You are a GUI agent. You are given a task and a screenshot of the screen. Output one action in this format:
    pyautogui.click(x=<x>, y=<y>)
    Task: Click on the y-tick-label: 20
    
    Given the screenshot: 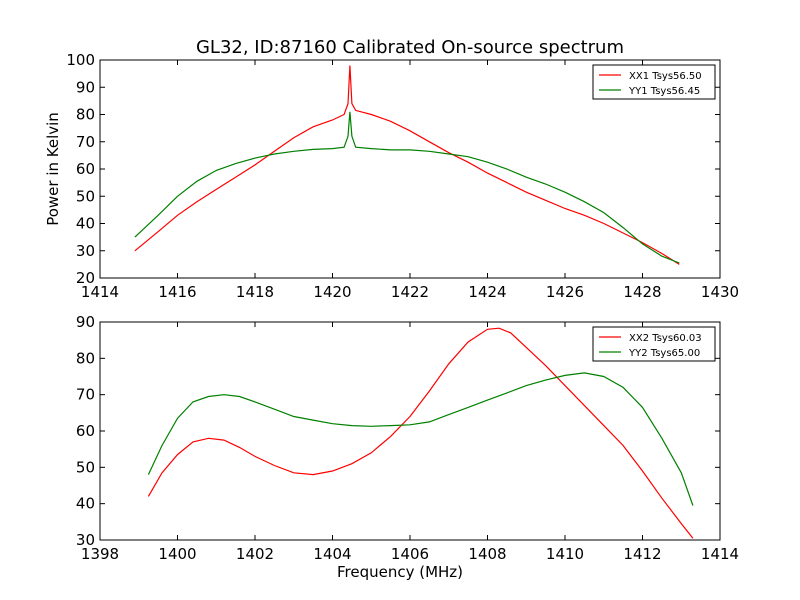 What is the action you would take?
    pyautogui.click(x=85, y=278)
    